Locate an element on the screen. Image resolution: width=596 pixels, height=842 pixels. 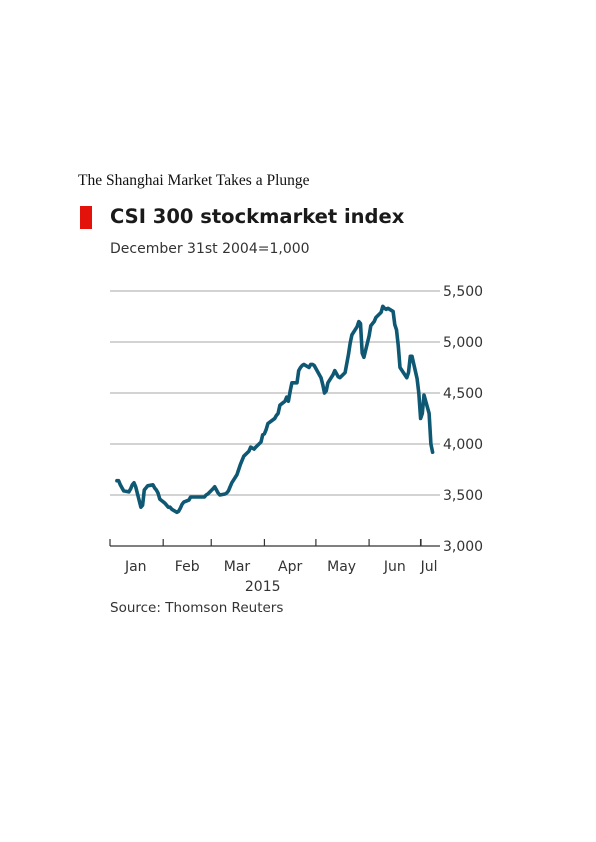
grid-lines is located at coordinates (275, 393).